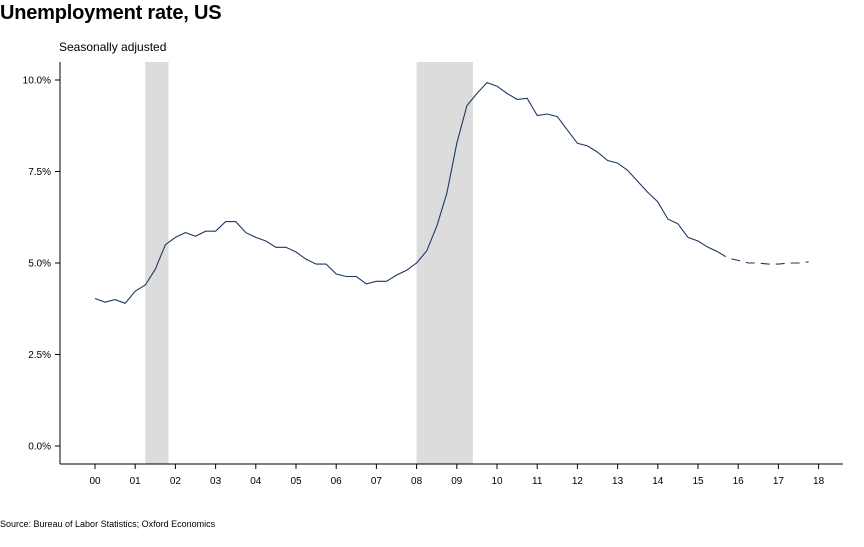  I want to click on forecast-line, so click(763, 258).